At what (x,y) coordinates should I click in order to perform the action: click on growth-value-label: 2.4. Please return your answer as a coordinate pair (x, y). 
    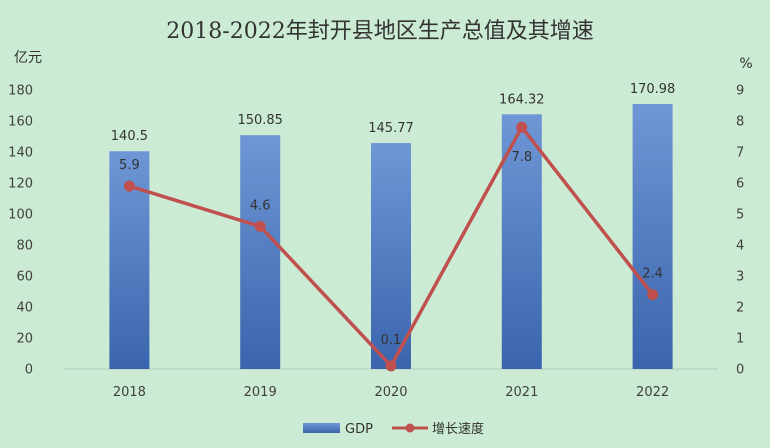
    Looking at the image, I should click on (652, 274).